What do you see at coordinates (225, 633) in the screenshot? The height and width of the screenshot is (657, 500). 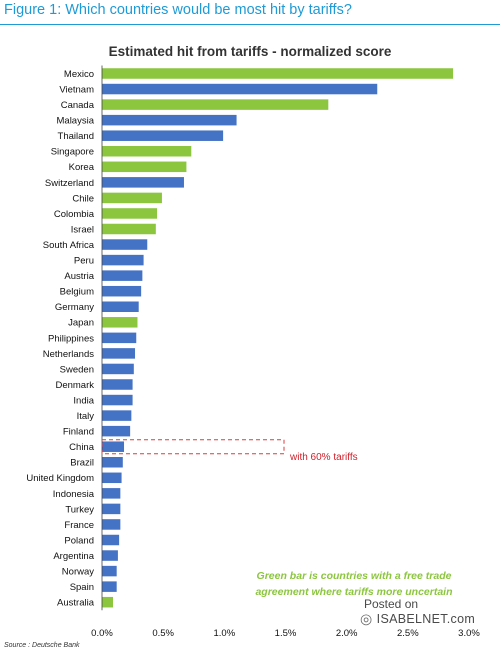 I see `x-tick-label: 1.0%` at bounding box center [225, 633].